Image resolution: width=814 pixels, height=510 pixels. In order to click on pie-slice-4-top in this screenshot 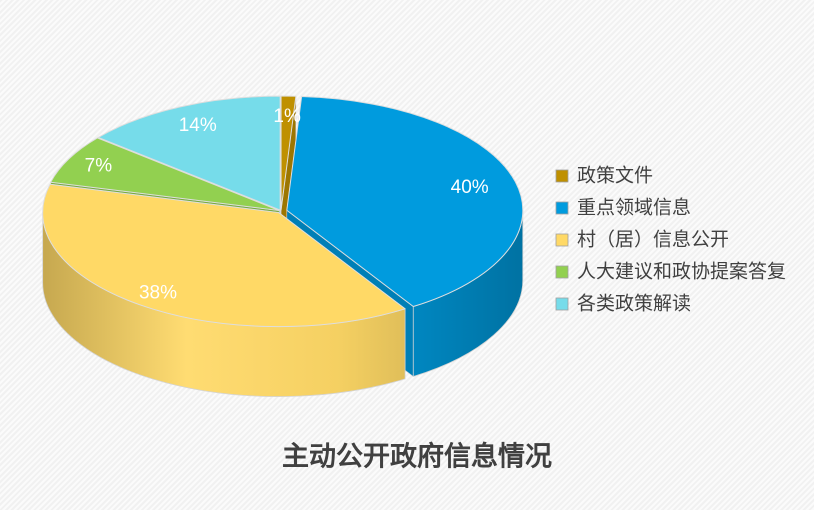, I will do `click(189, 153)`.